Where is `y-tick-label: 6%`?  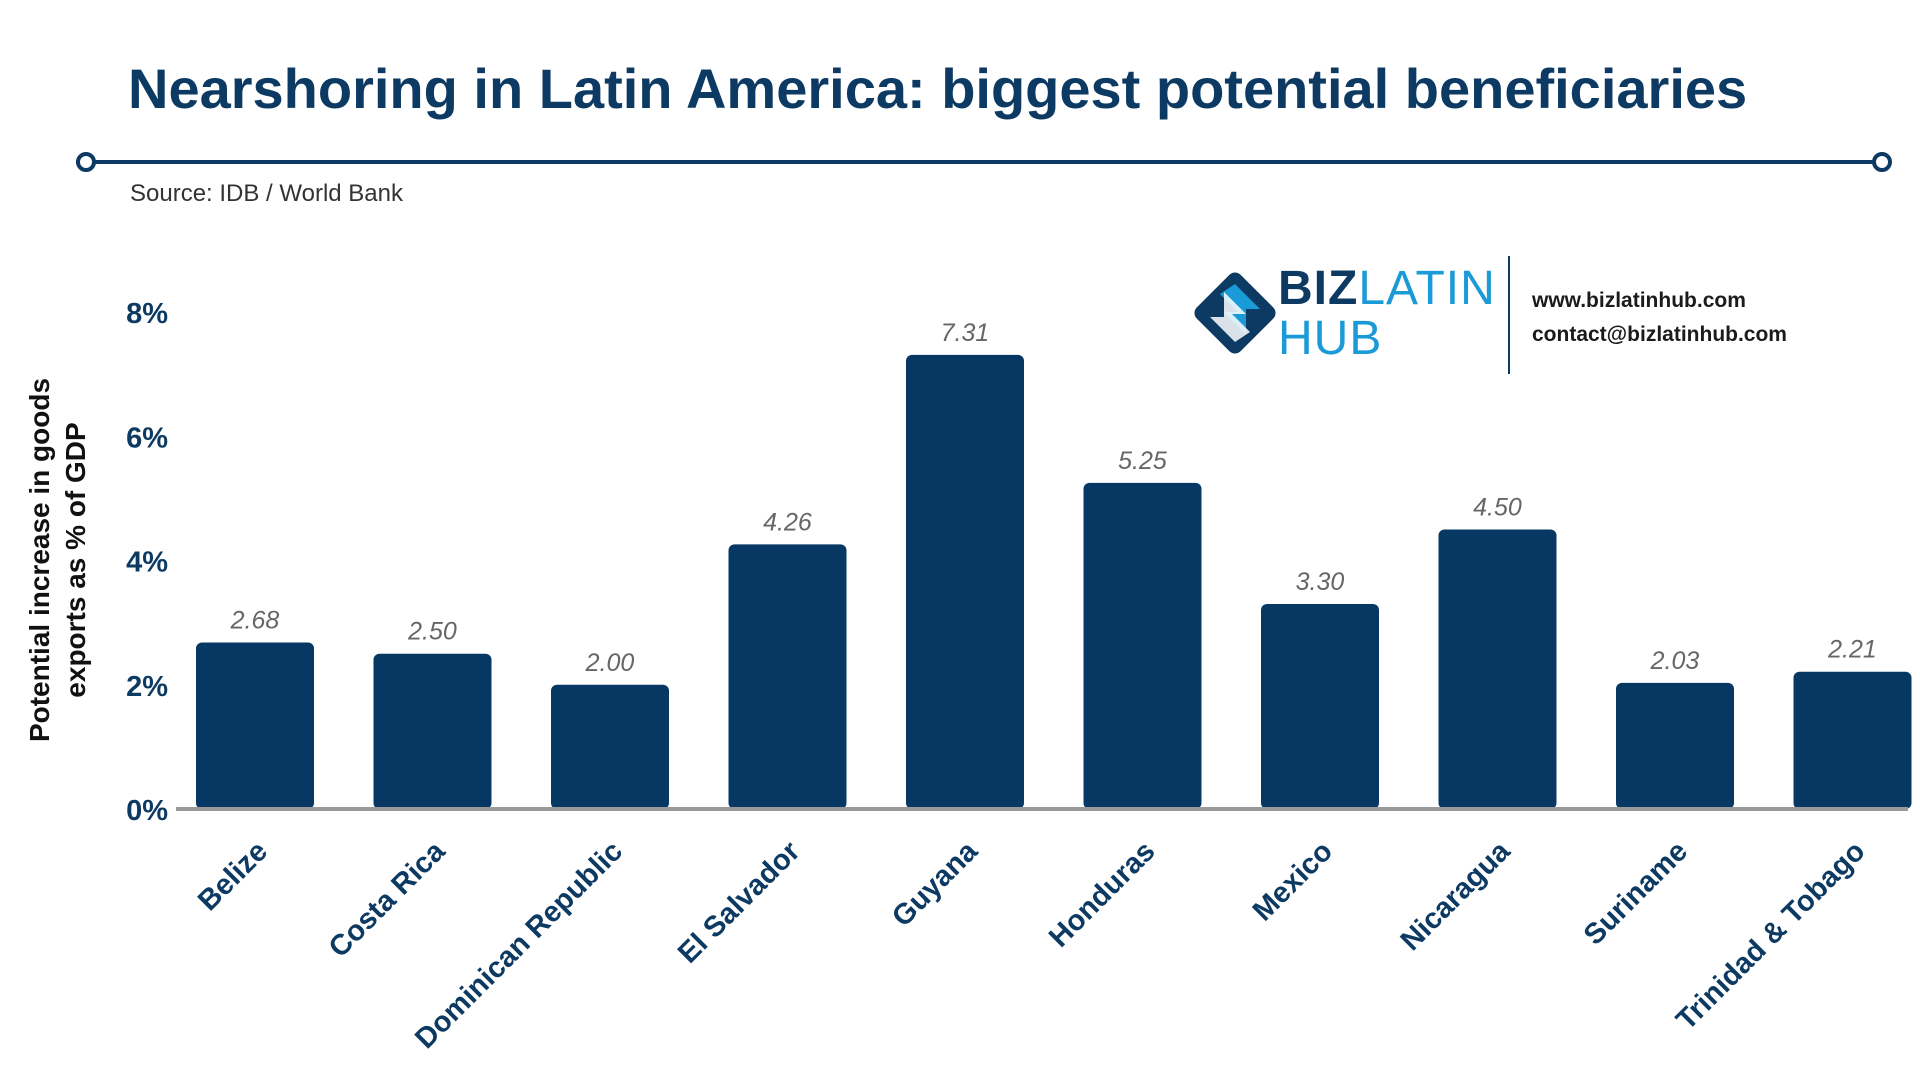
y-tick-label: 6% is located at coordinates (147, 438).